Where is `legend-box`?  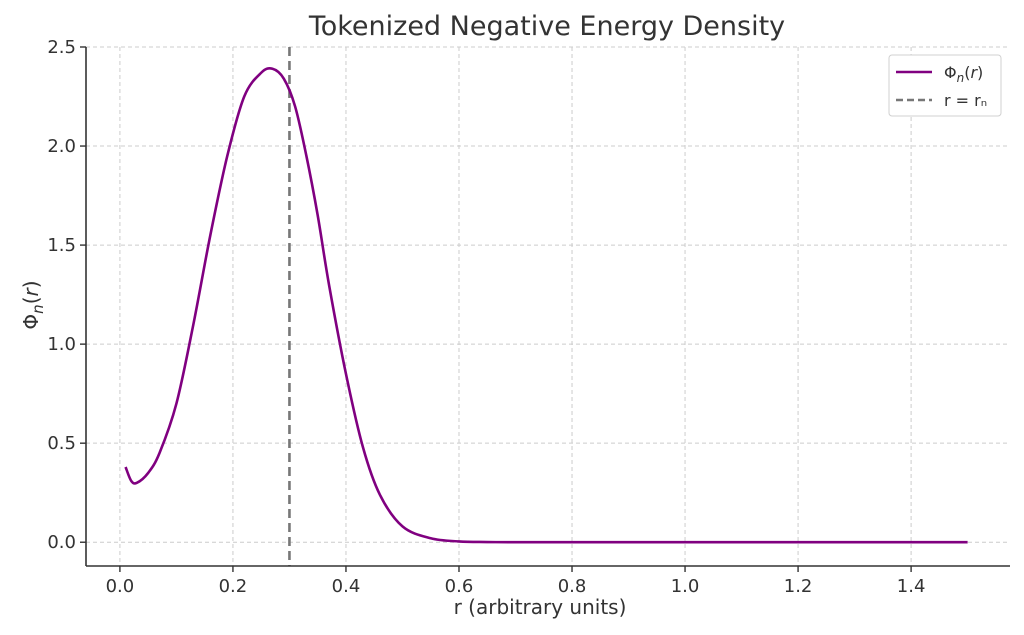
legend-box is located at coordinates (945, 85).